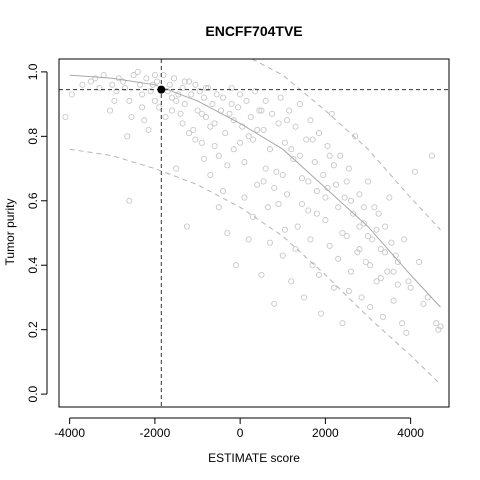  What do you see at coordinates (33, 200) in the screenshot?
I see `y-tick-label: 0.6` at bounding box center [33, 200].